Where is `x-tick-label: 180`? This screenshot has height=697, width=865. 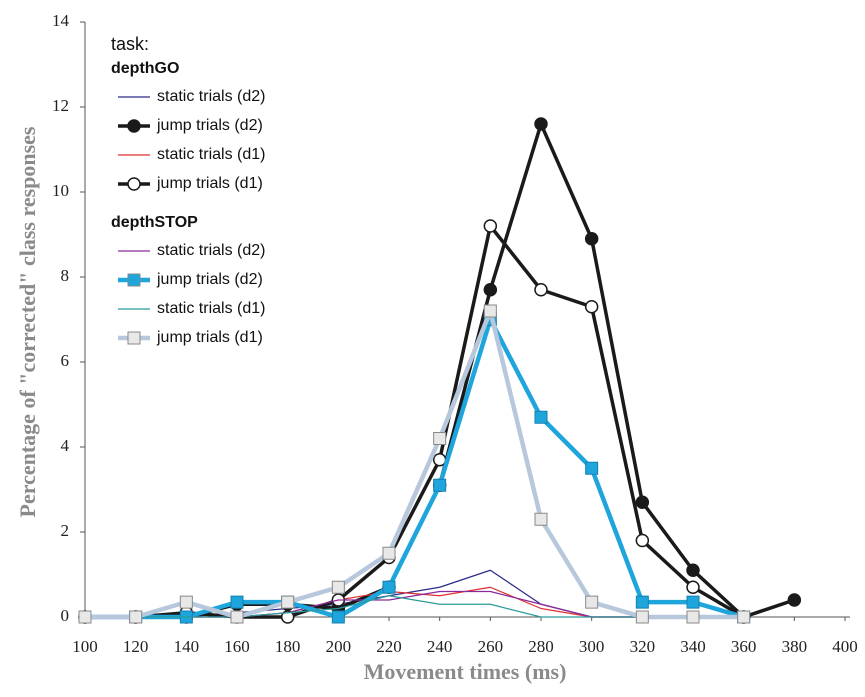
x-tick-label: 180 is located at coordinates (288, 646).